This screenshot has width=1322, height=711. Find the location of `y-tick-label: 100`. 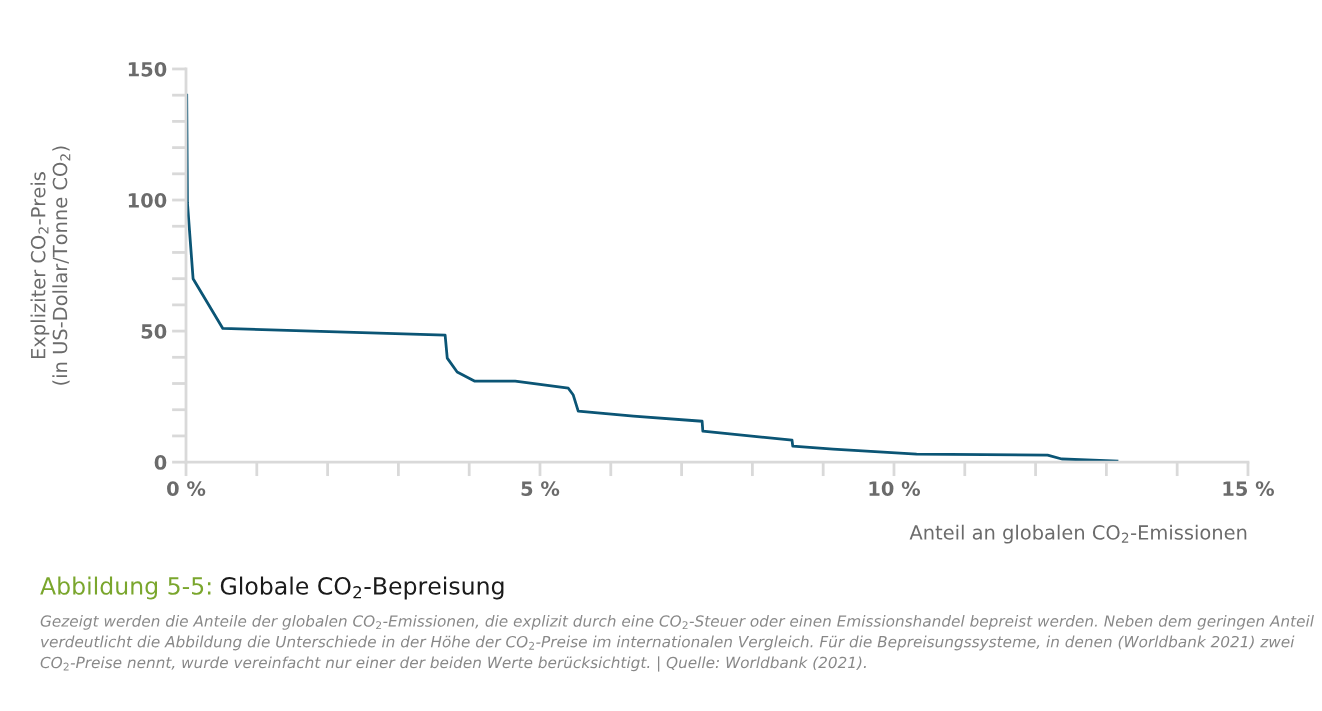

y-tick-label: 100 is located at coordinates (147, 200).